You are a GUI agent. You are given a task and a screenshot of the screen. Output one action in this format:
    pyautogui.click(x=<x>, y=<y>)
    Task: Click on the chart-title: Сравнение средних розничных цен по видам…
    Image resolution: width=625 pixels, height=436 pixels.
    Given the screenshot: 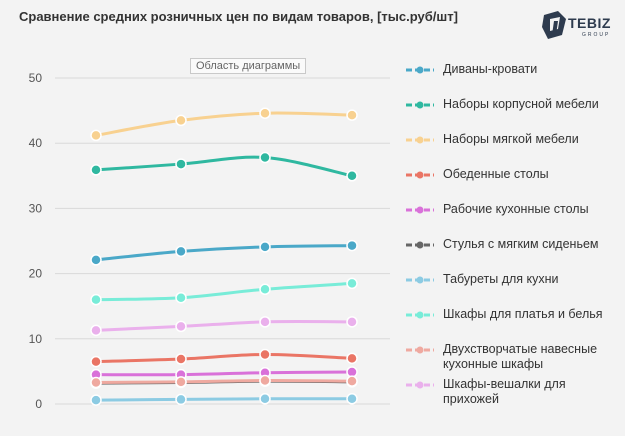 What is the action you would take?
    pyautogui.click(x=238, y=16)
    